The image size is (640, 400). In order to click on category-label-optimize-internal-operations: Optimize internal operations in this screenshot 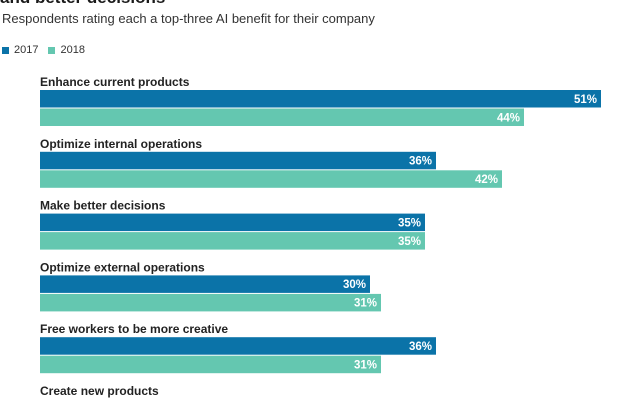, I will do `click(121, 144)`.